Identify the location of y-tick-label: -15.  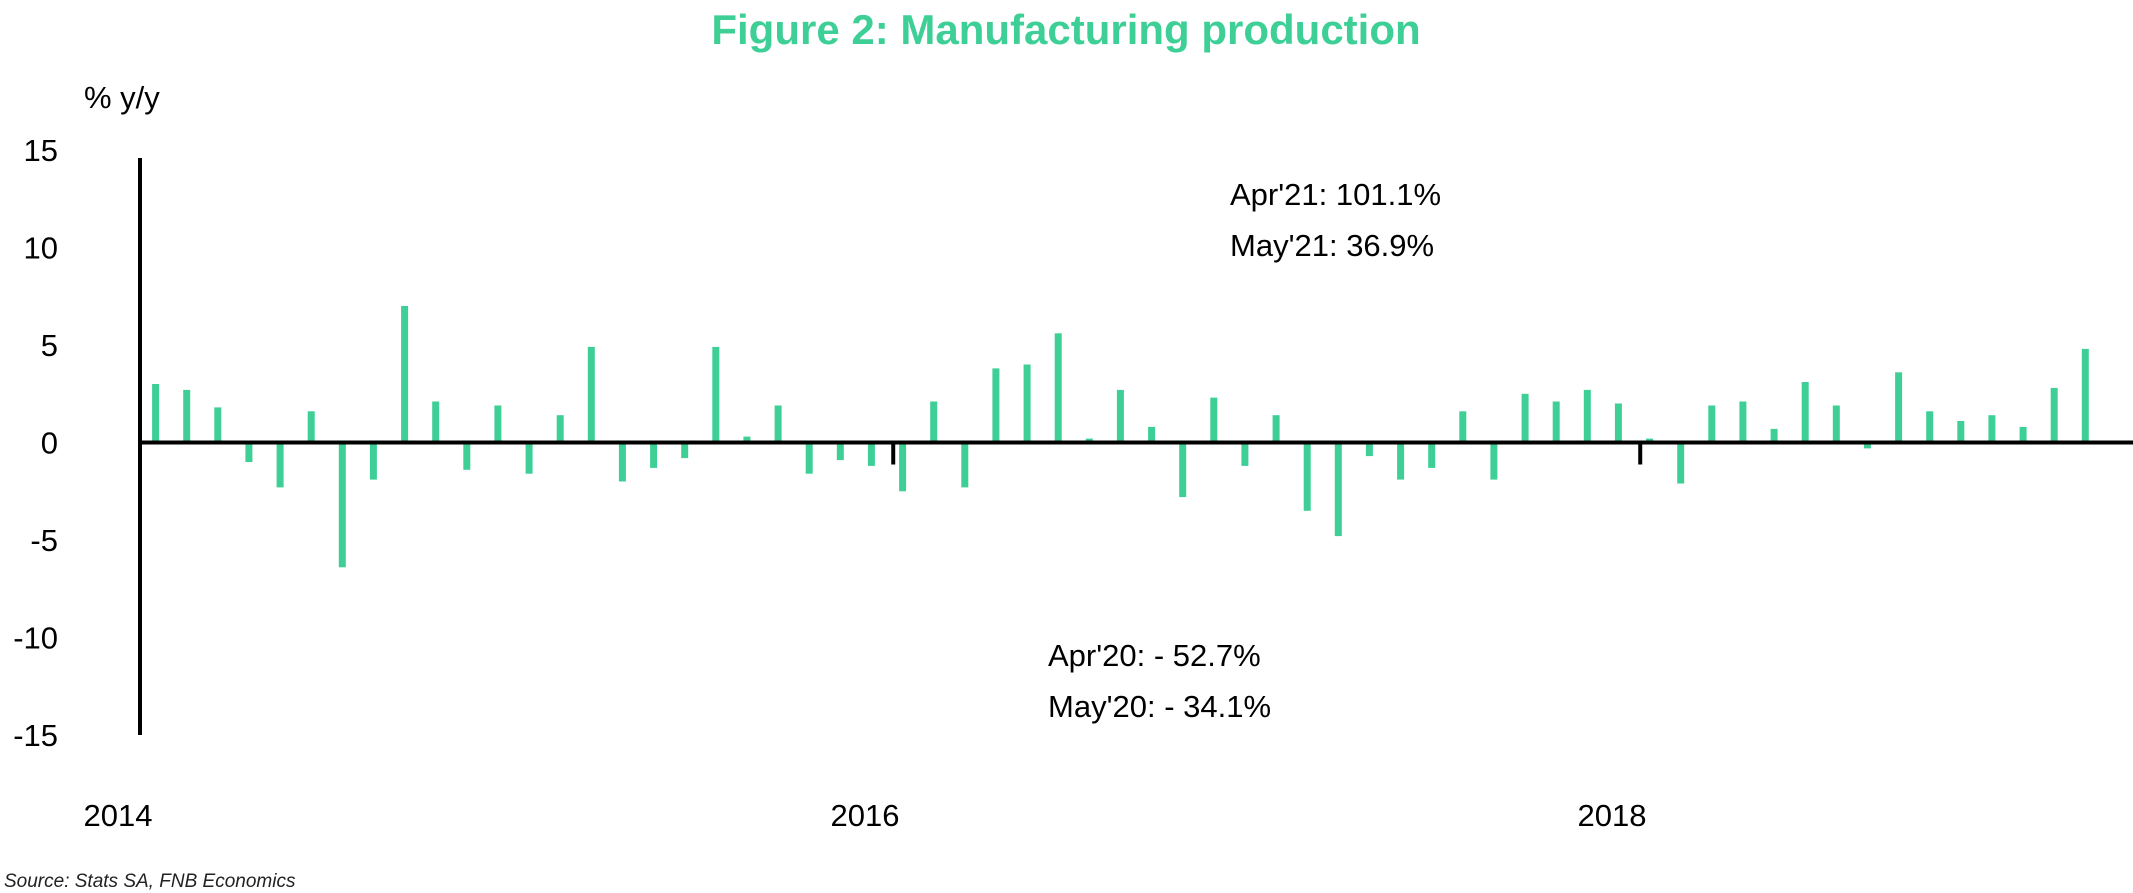
(35, 735).